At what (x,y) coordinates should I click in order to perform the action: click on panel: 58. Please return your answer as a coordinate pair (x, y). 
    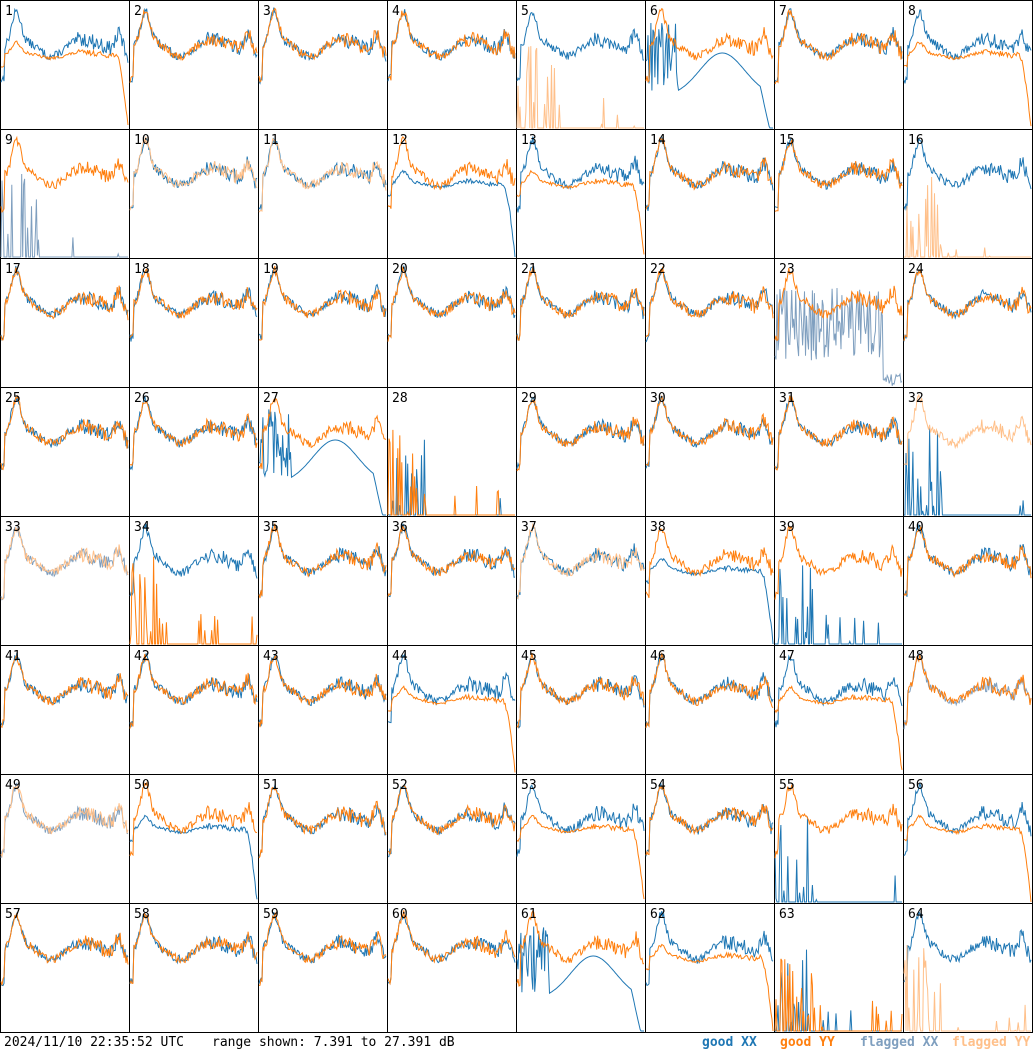
    Looking at the image, I should click on (194, 968).